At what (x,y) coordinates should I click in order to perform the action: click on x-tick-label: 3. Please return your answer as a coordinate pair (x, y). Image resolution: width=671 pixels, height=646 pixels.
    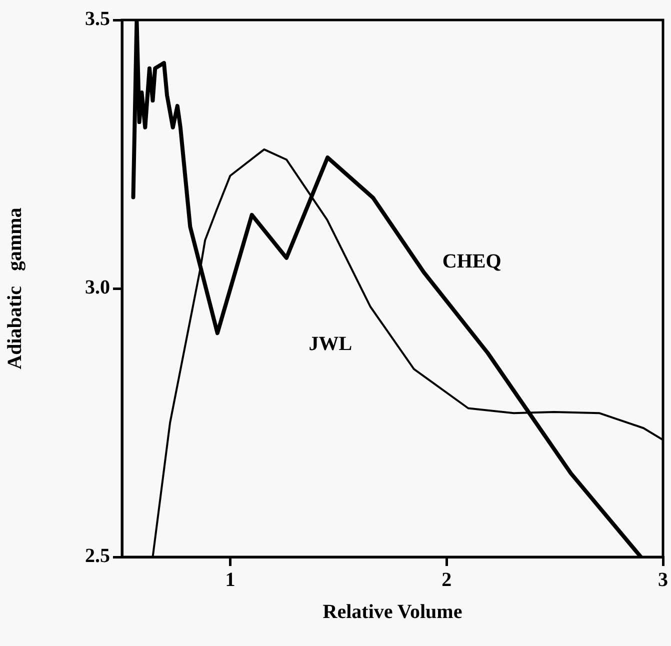
    Looking at the image, I should click on (663, 580).